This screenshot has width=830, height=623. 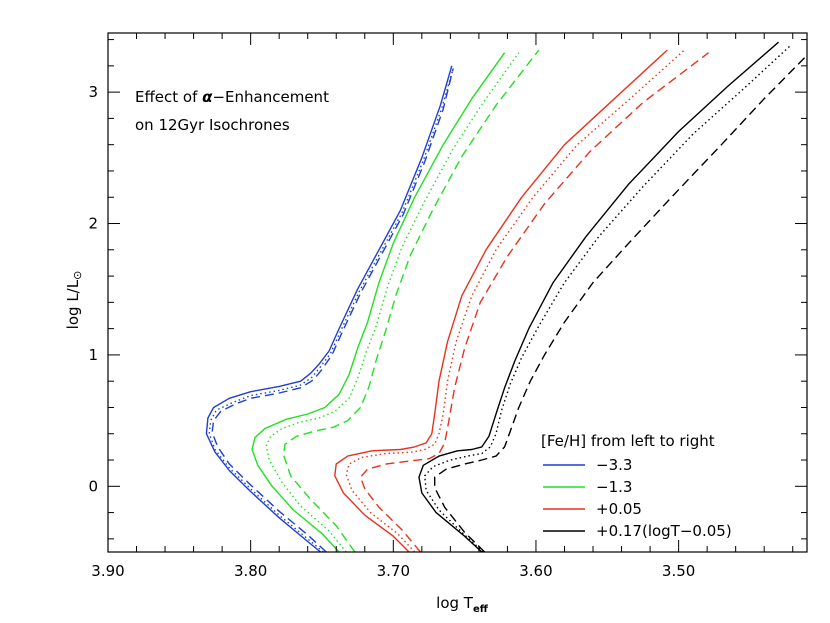 I want to click on annotation-line-1: Effect of α−Enhancement, so click(x=232, y=97).